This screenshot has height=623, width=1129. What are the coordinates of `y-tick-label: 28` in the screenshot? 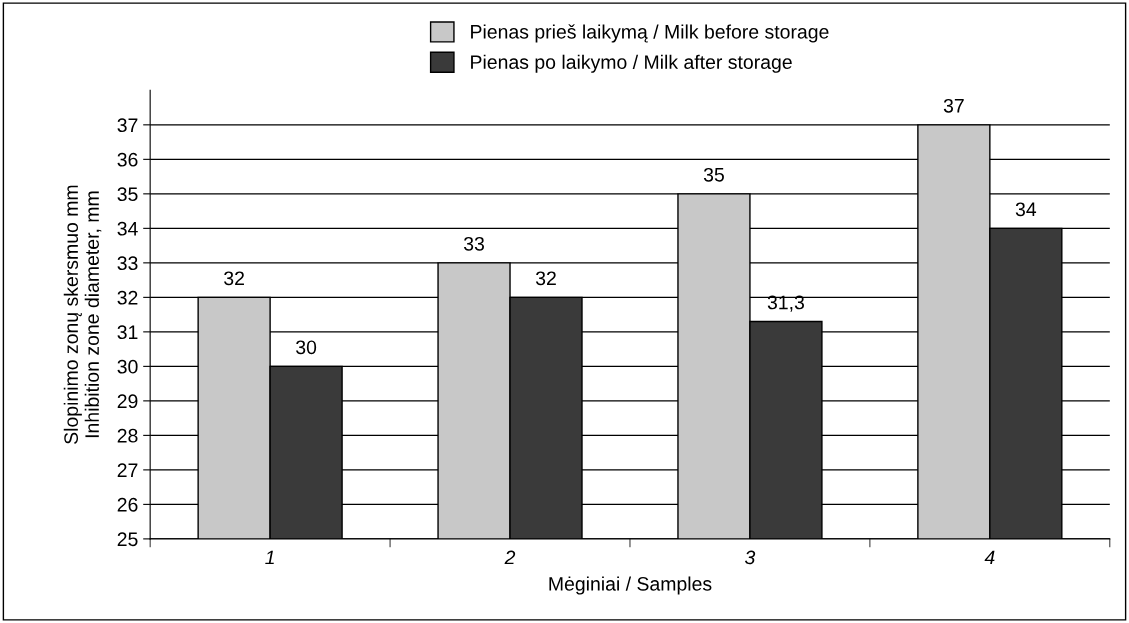 It's located at (127, 435).